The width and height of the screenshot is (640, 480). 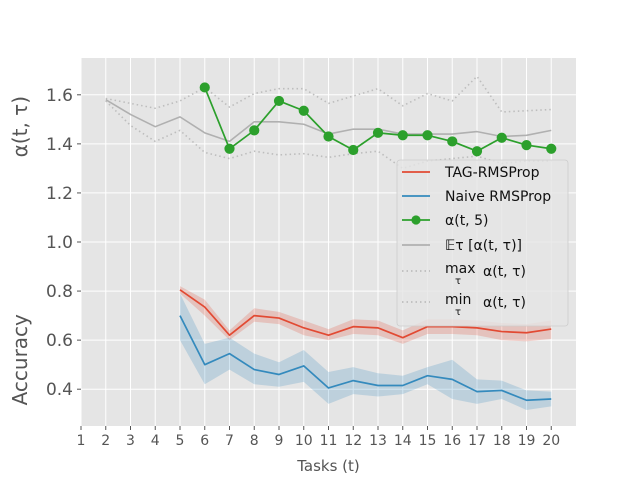 I want to click on x-tick-label: 1, so click(x=81, y=441).